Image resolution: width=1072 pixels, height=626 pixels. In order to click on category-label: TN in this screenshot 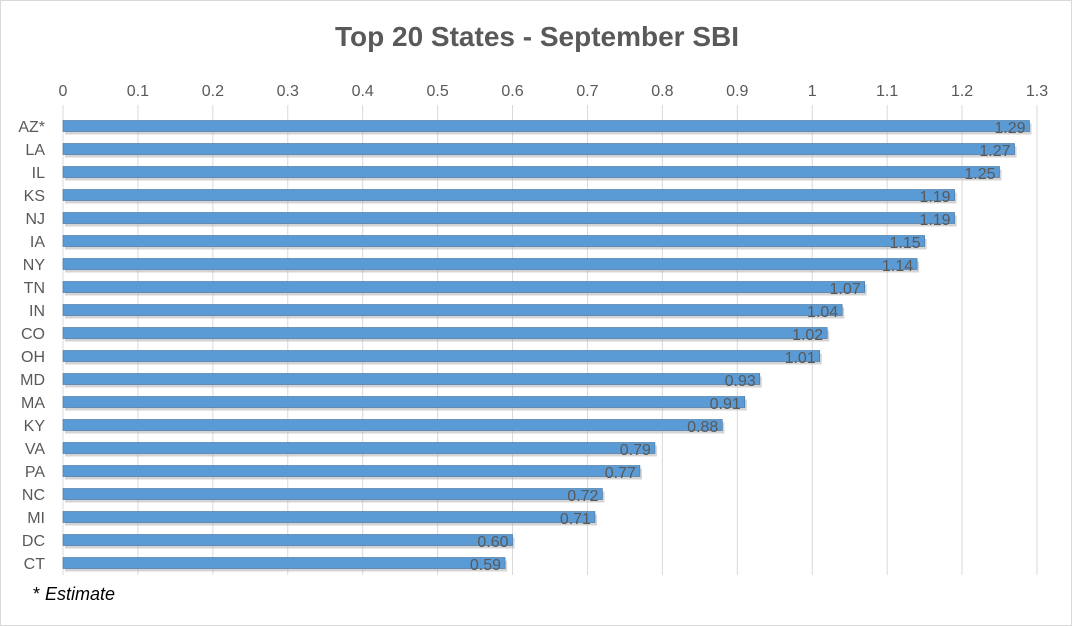, I will do `click(34, 288)`.